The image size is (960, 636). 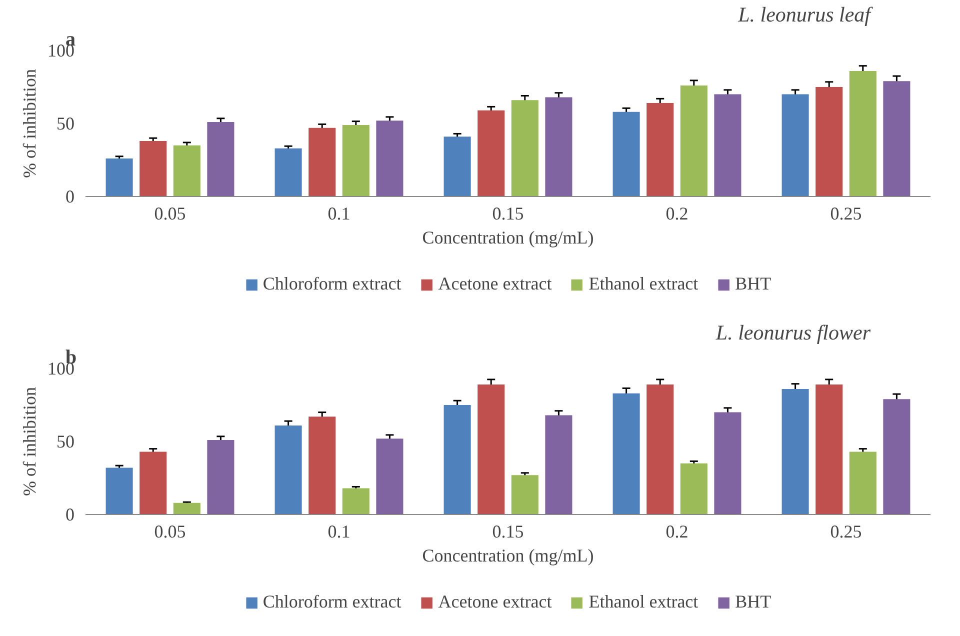 I want to click on chart-title: L. leonurus leaf, so click(x=805, y=14).